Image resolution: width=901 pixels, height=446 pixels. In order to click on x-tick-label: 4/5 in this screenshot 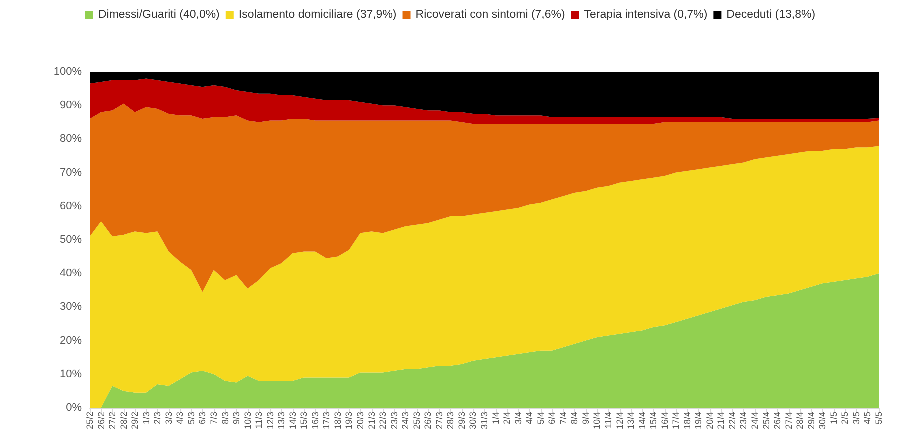, I will do `click(867, 418)`.